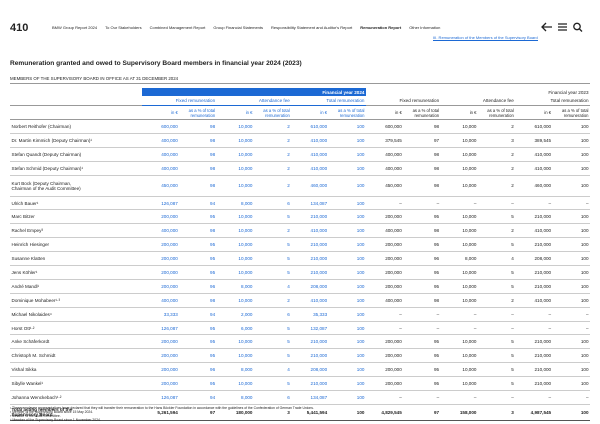  Describe the element at coordinates (76, 384) in the screenshot. I see `member-name: Sibylle Wankel¹` at that location.